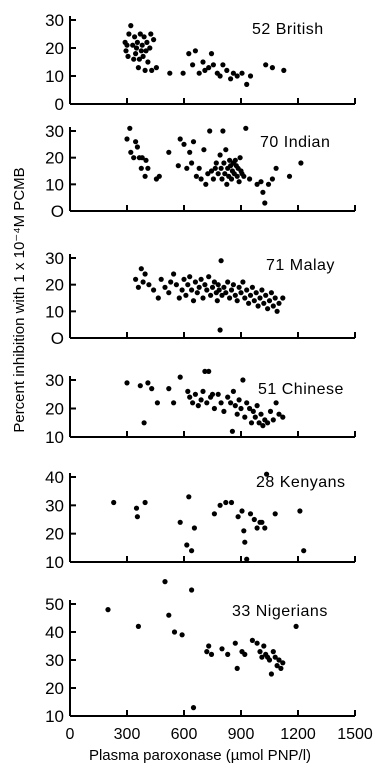 Image resolution: width=388 pixels, height=766 pixels. Describe the element at coordinates (295, 142) in the screenshot. I see `panel-label: 70 Indian` at that location.